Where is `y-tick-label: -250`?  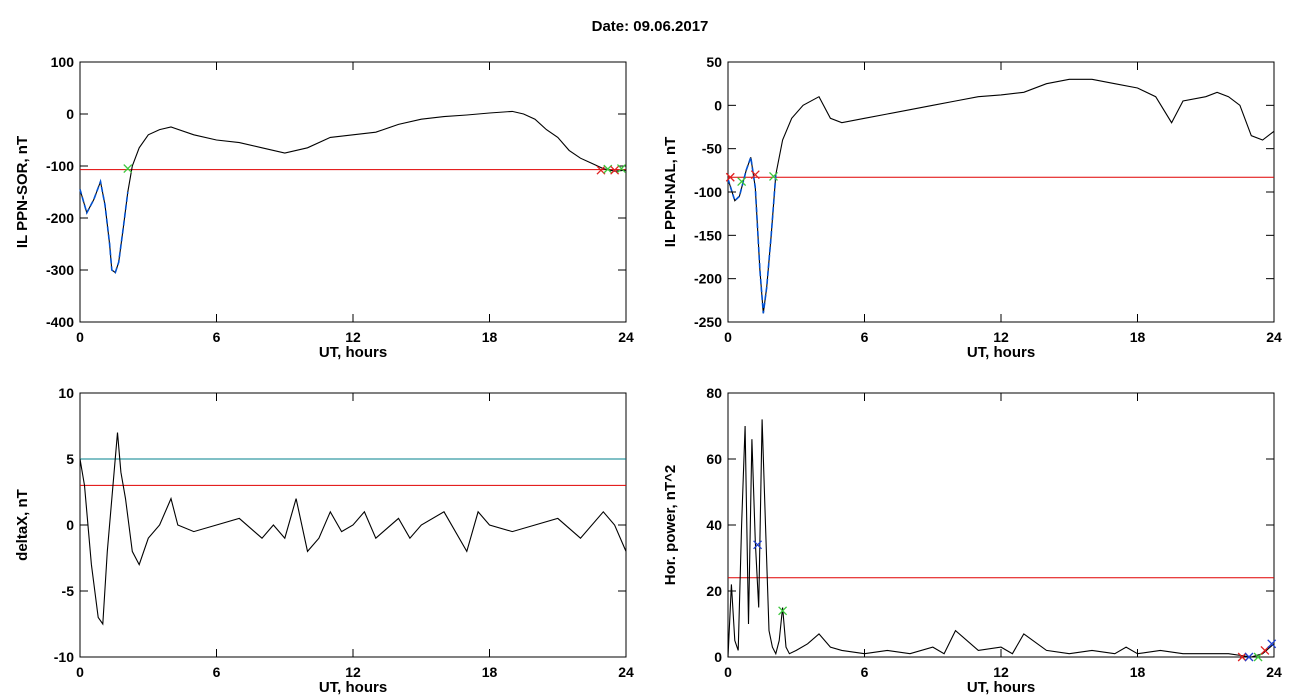
y-tick-label: -250 is located at coordinates (708, 322).